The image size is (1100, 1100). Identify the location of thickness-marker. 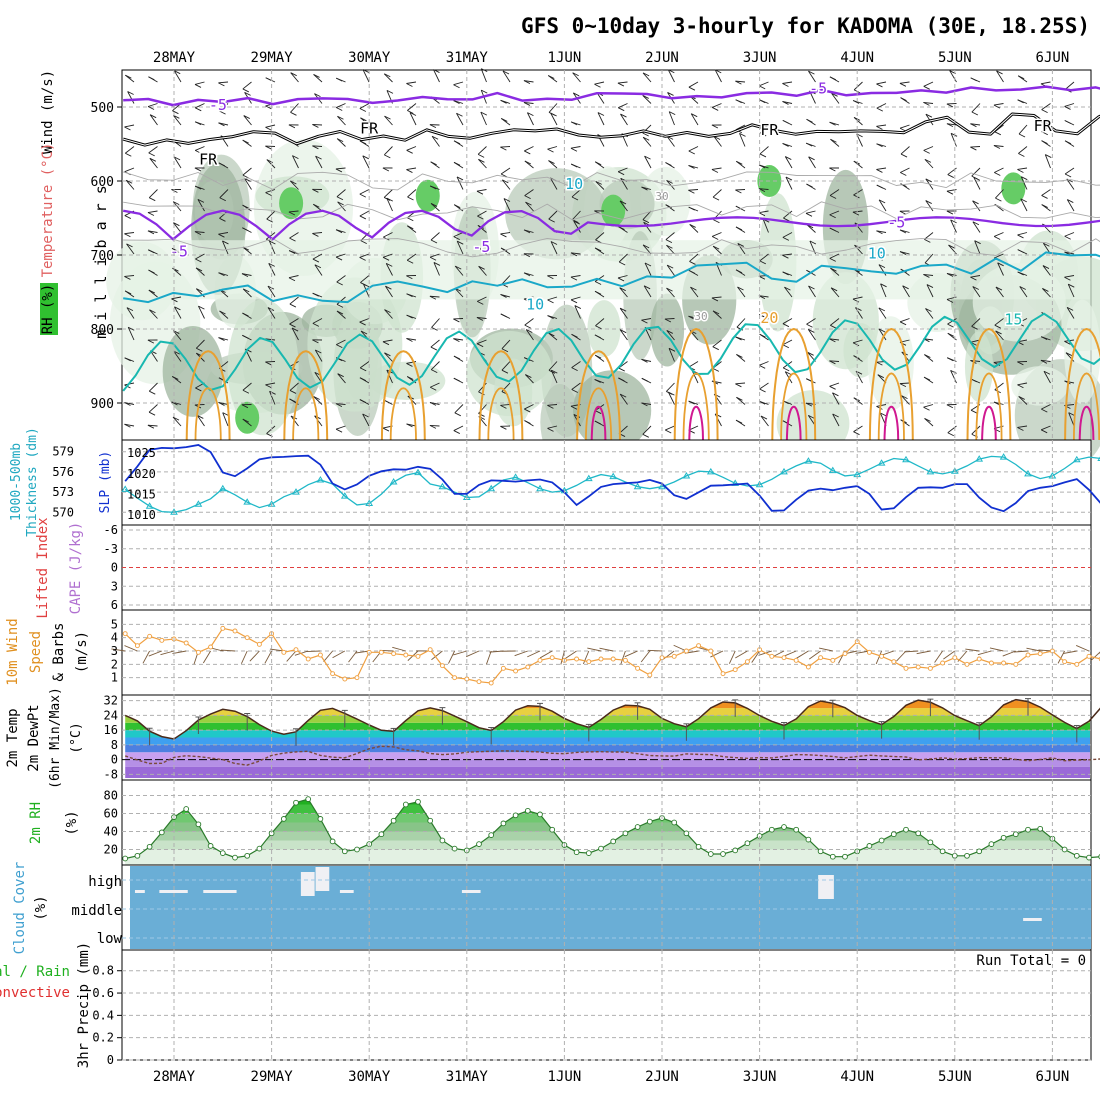
(710, 471).